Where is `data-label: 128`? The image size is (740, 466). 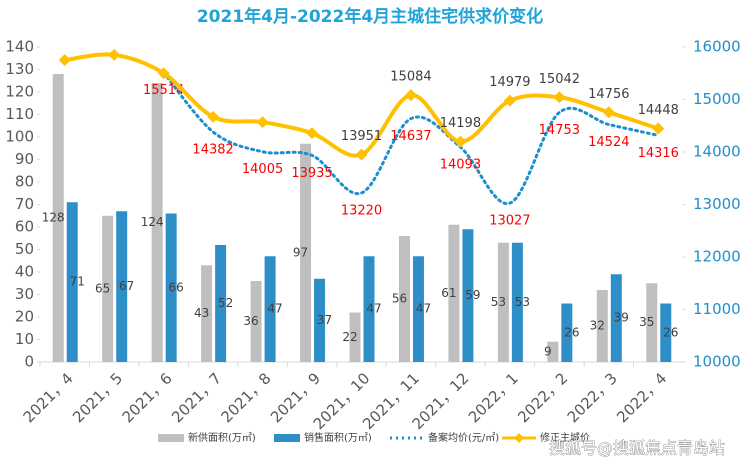
data-label: 128 is located at coordinates (53, 218).